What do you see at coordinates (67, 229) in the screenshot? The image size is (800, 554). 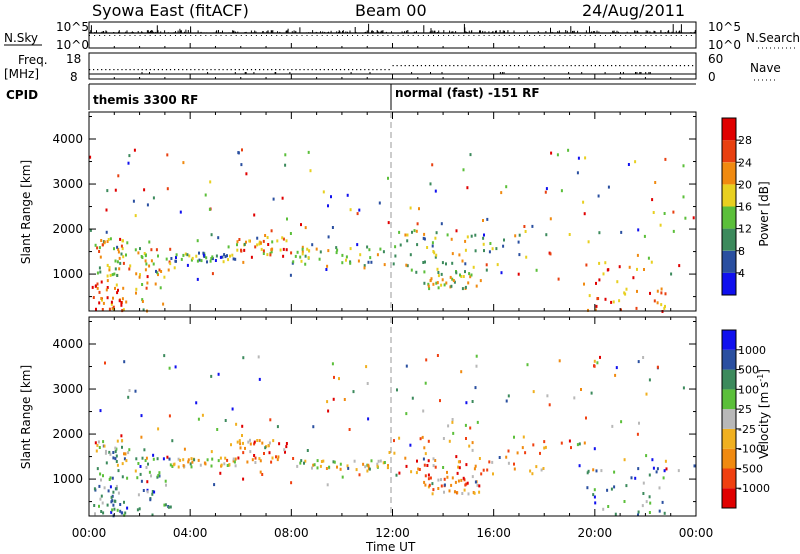 I see `y-tick-label: 2000` at bounding box center [67, 229].